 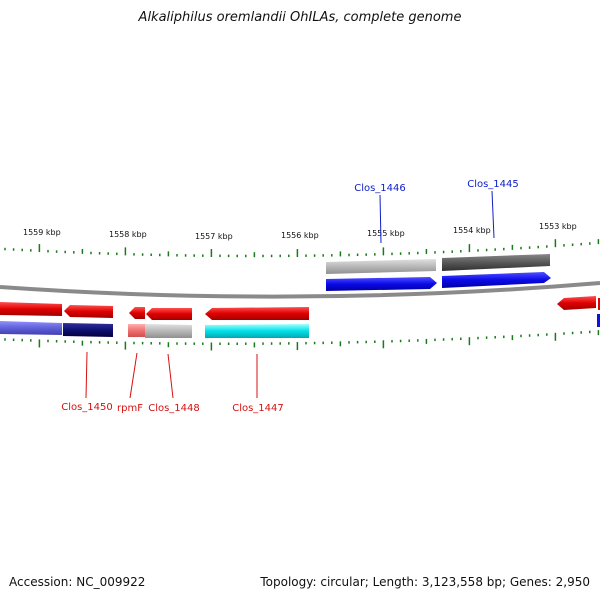 What do you see at coordinates (258, 408) in the screenshot?
I see `gene-label-clos-1447: Clos_1447` at bounding box center [258, 408].